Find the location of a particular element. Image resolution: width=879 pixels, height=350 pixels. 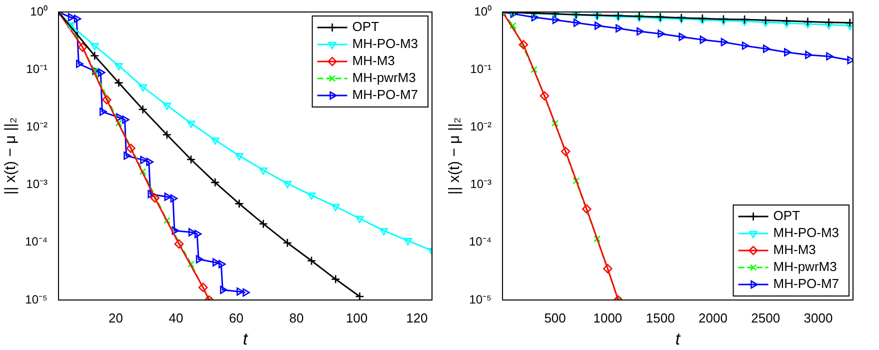

x-tick-label: 120 is located at coordinates (417, 318).